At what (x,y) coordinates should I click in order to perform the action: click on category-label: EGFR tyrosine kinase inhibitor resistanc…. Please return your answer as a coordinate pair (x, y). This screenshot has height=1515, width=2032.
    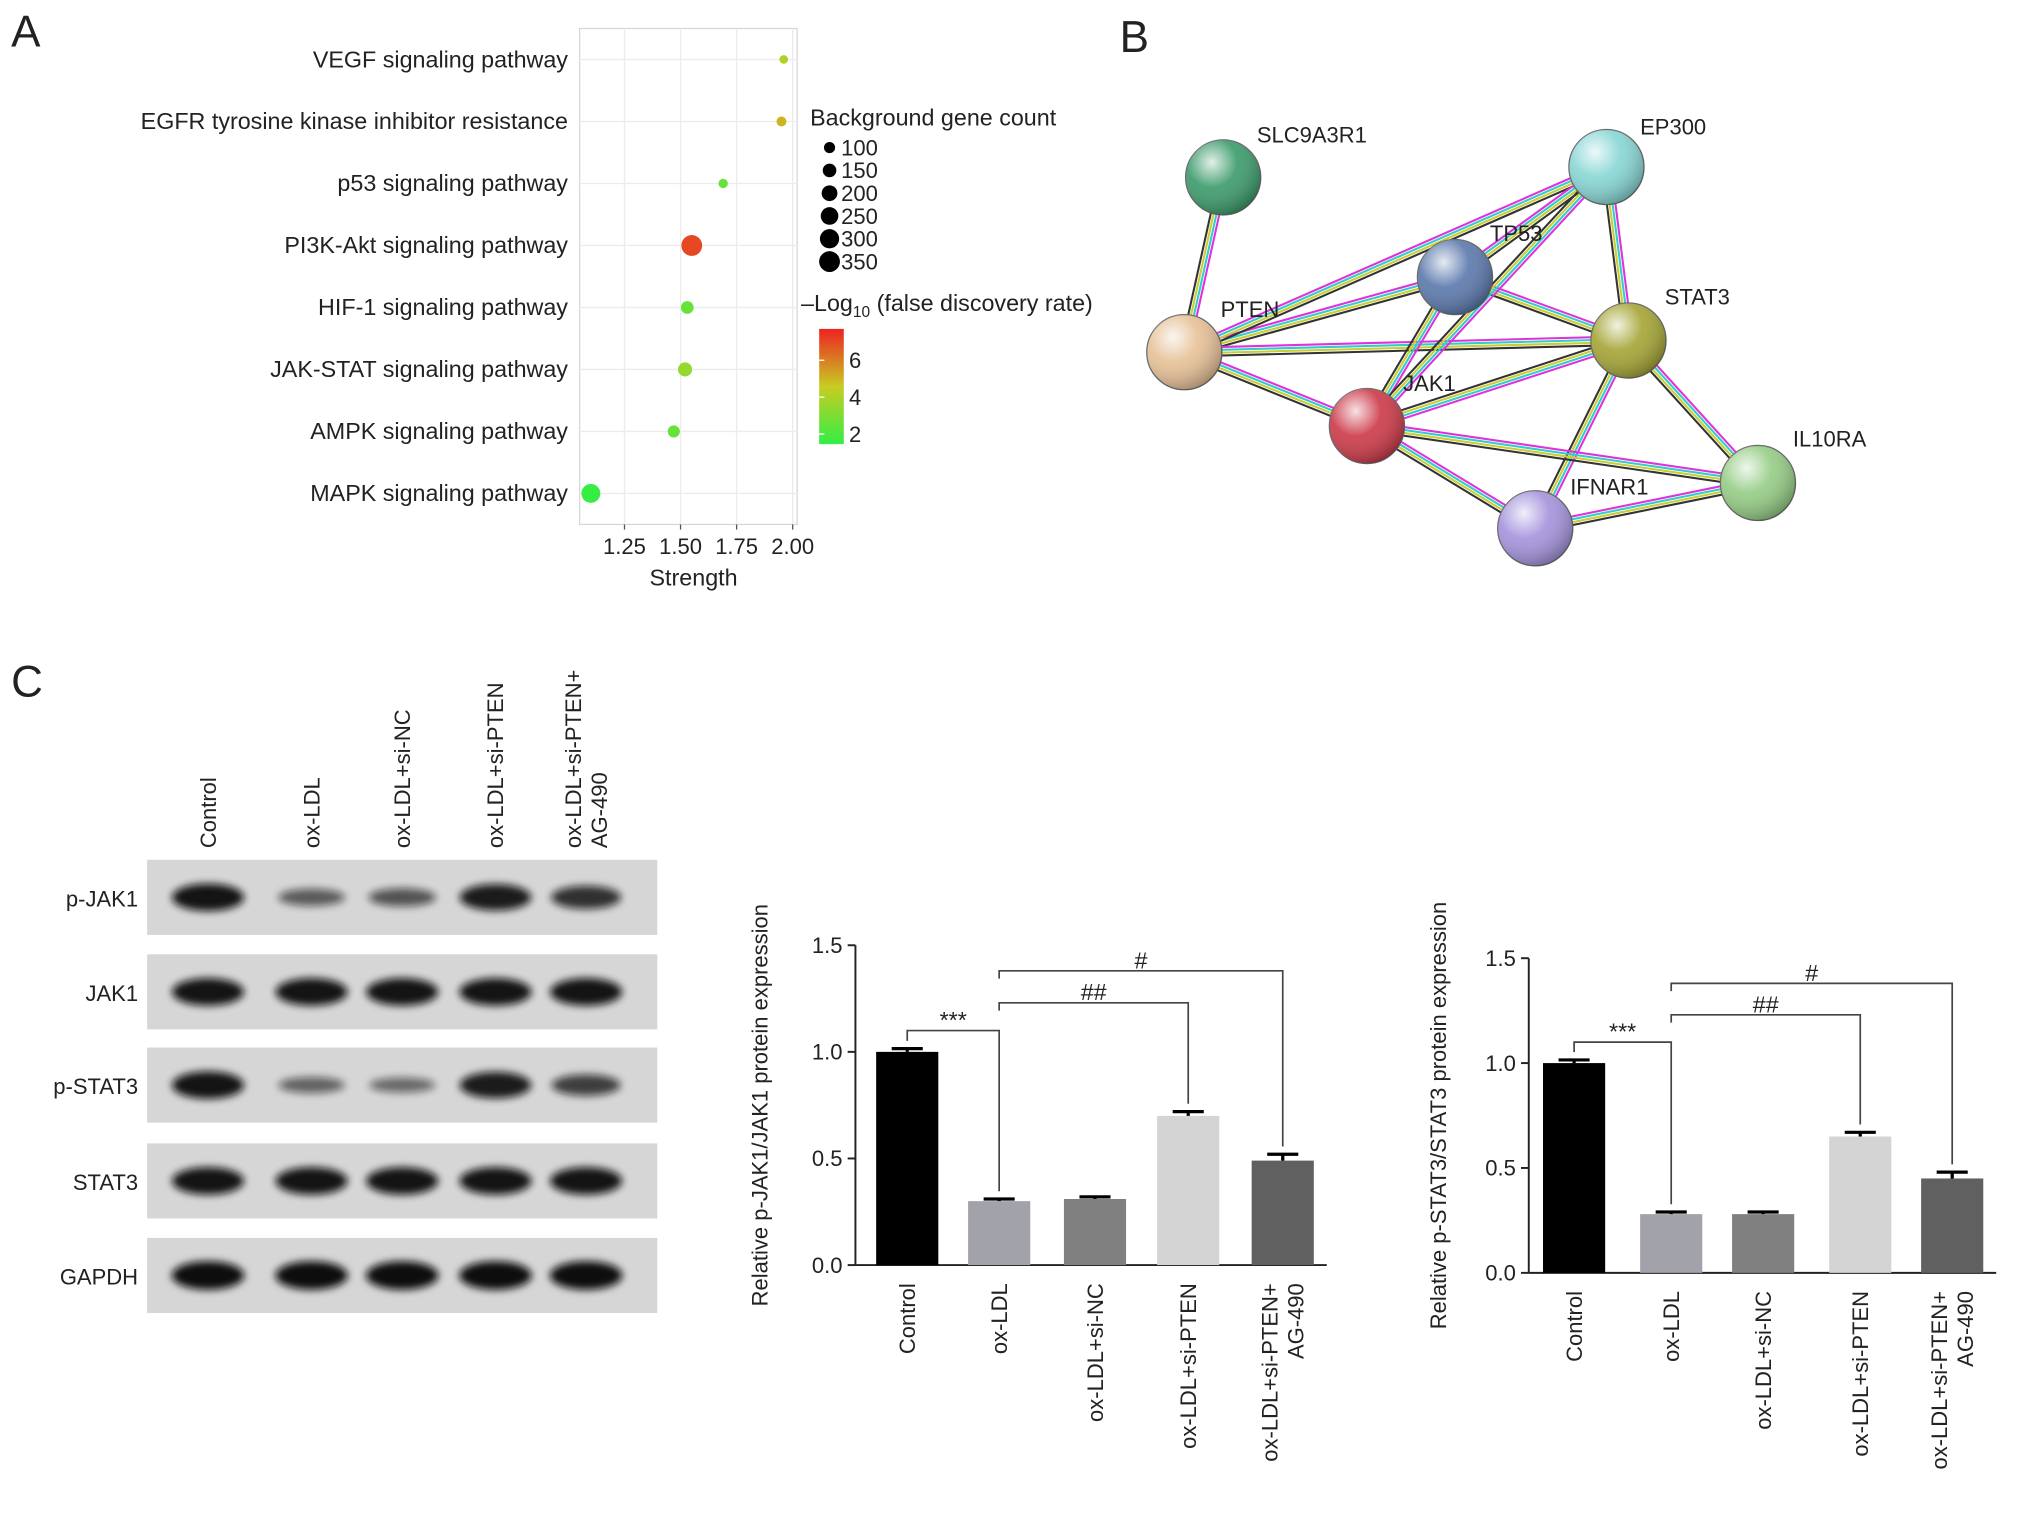
    Looking at the image, I should click on (354, 121).